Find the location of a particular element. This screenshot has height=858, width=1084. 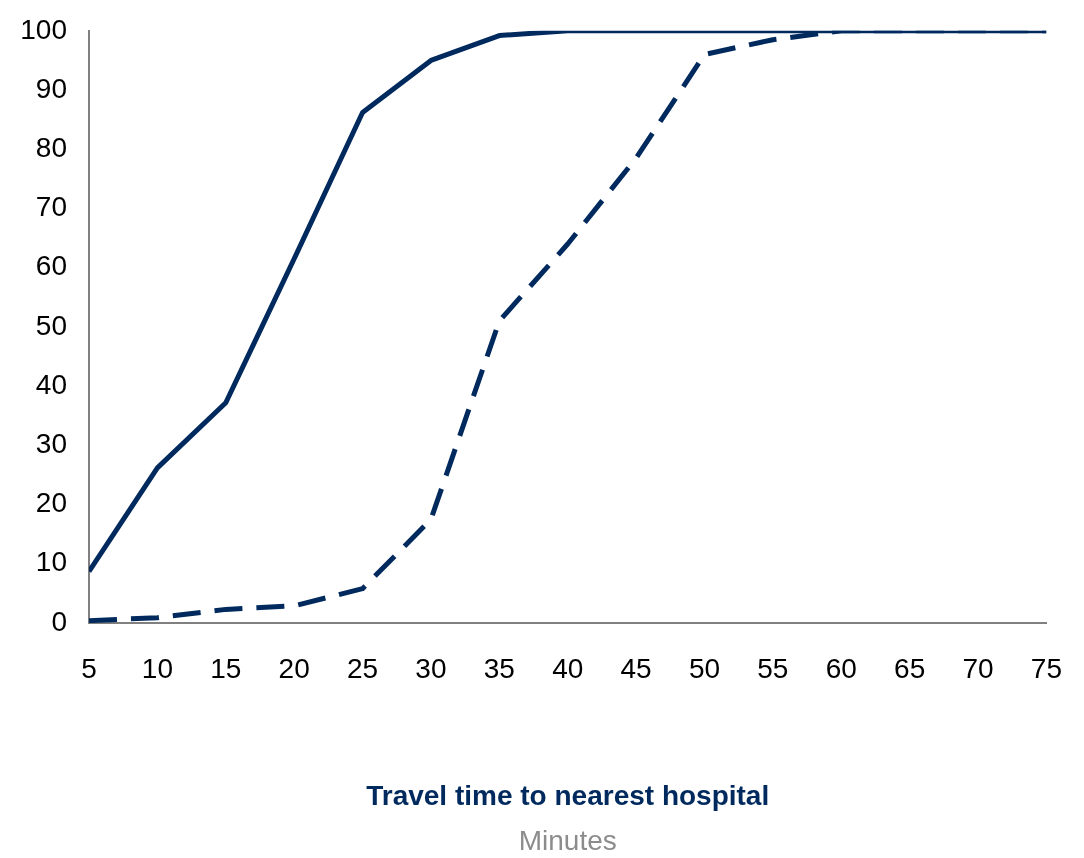

x-tick-label: 30 is located at coordinates (431, 668).